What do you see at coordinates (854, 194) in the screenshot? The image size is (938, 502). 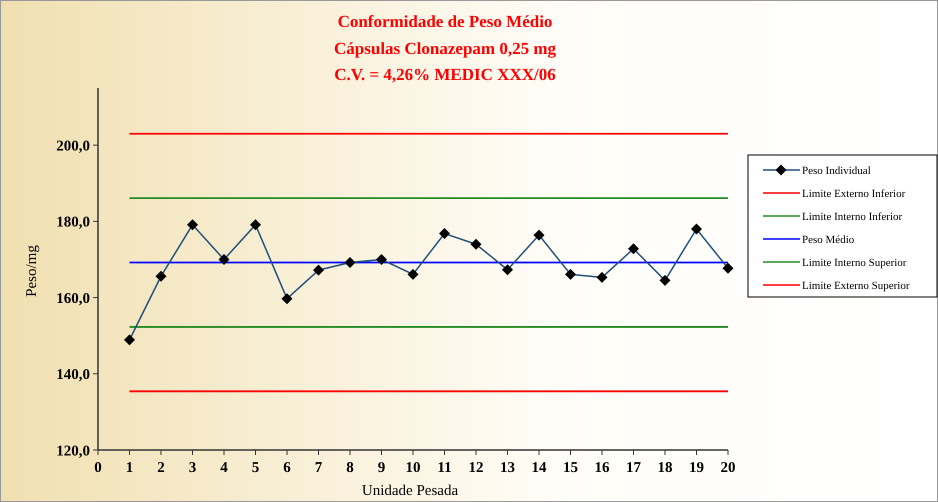 I see `legend-label: Limite Externo Inferior` at bounding box center [854, 194].